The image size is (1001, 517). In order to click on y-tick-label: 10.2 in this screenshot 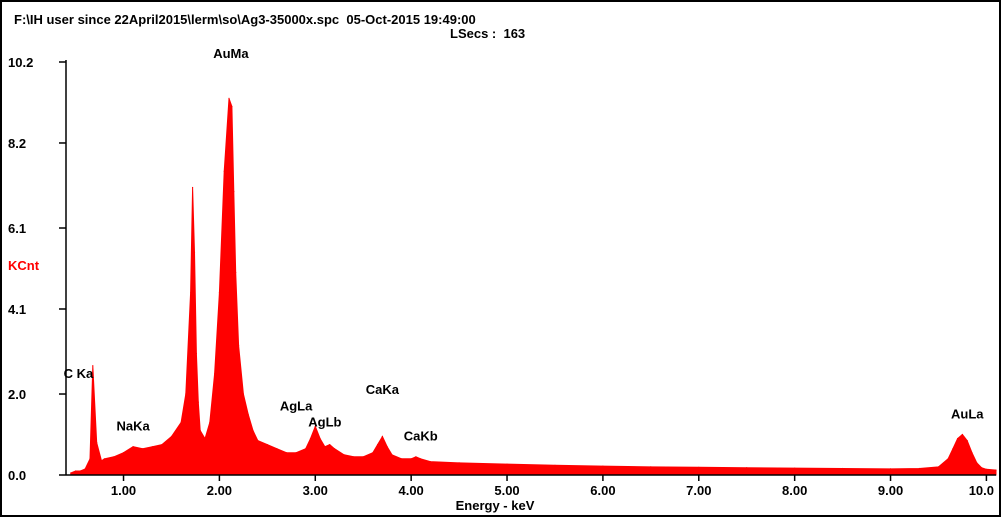, I will do `click(20, 62)`.